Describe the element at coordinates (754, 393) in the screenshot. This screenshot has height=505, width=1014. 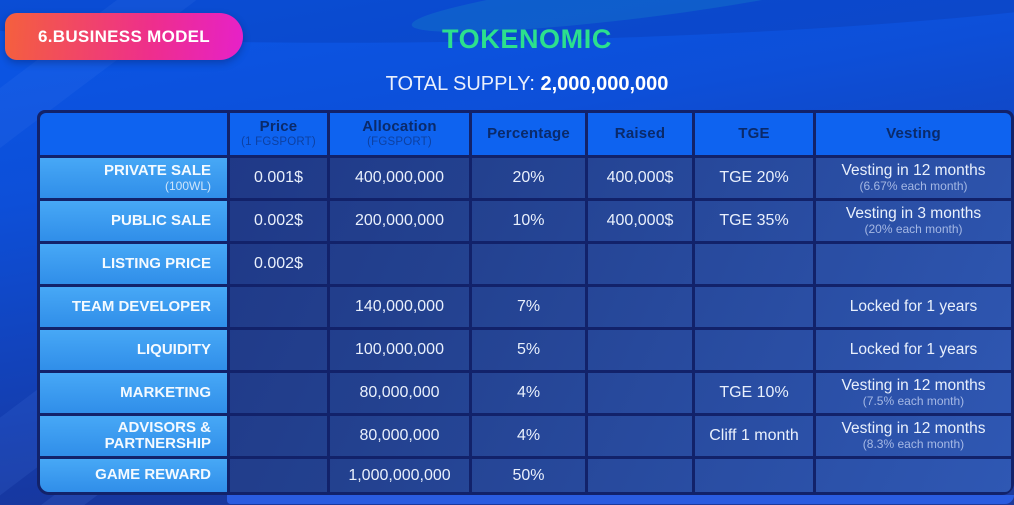
I see `cell-tge: TGE 10%` at that location.